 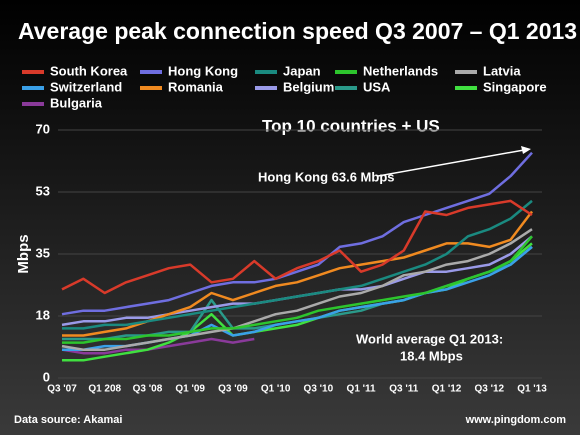 What do you see at coordinates (43, 190) in the screenshot?
I see `y-tick-label: 53` at bounding box center [43, 190].